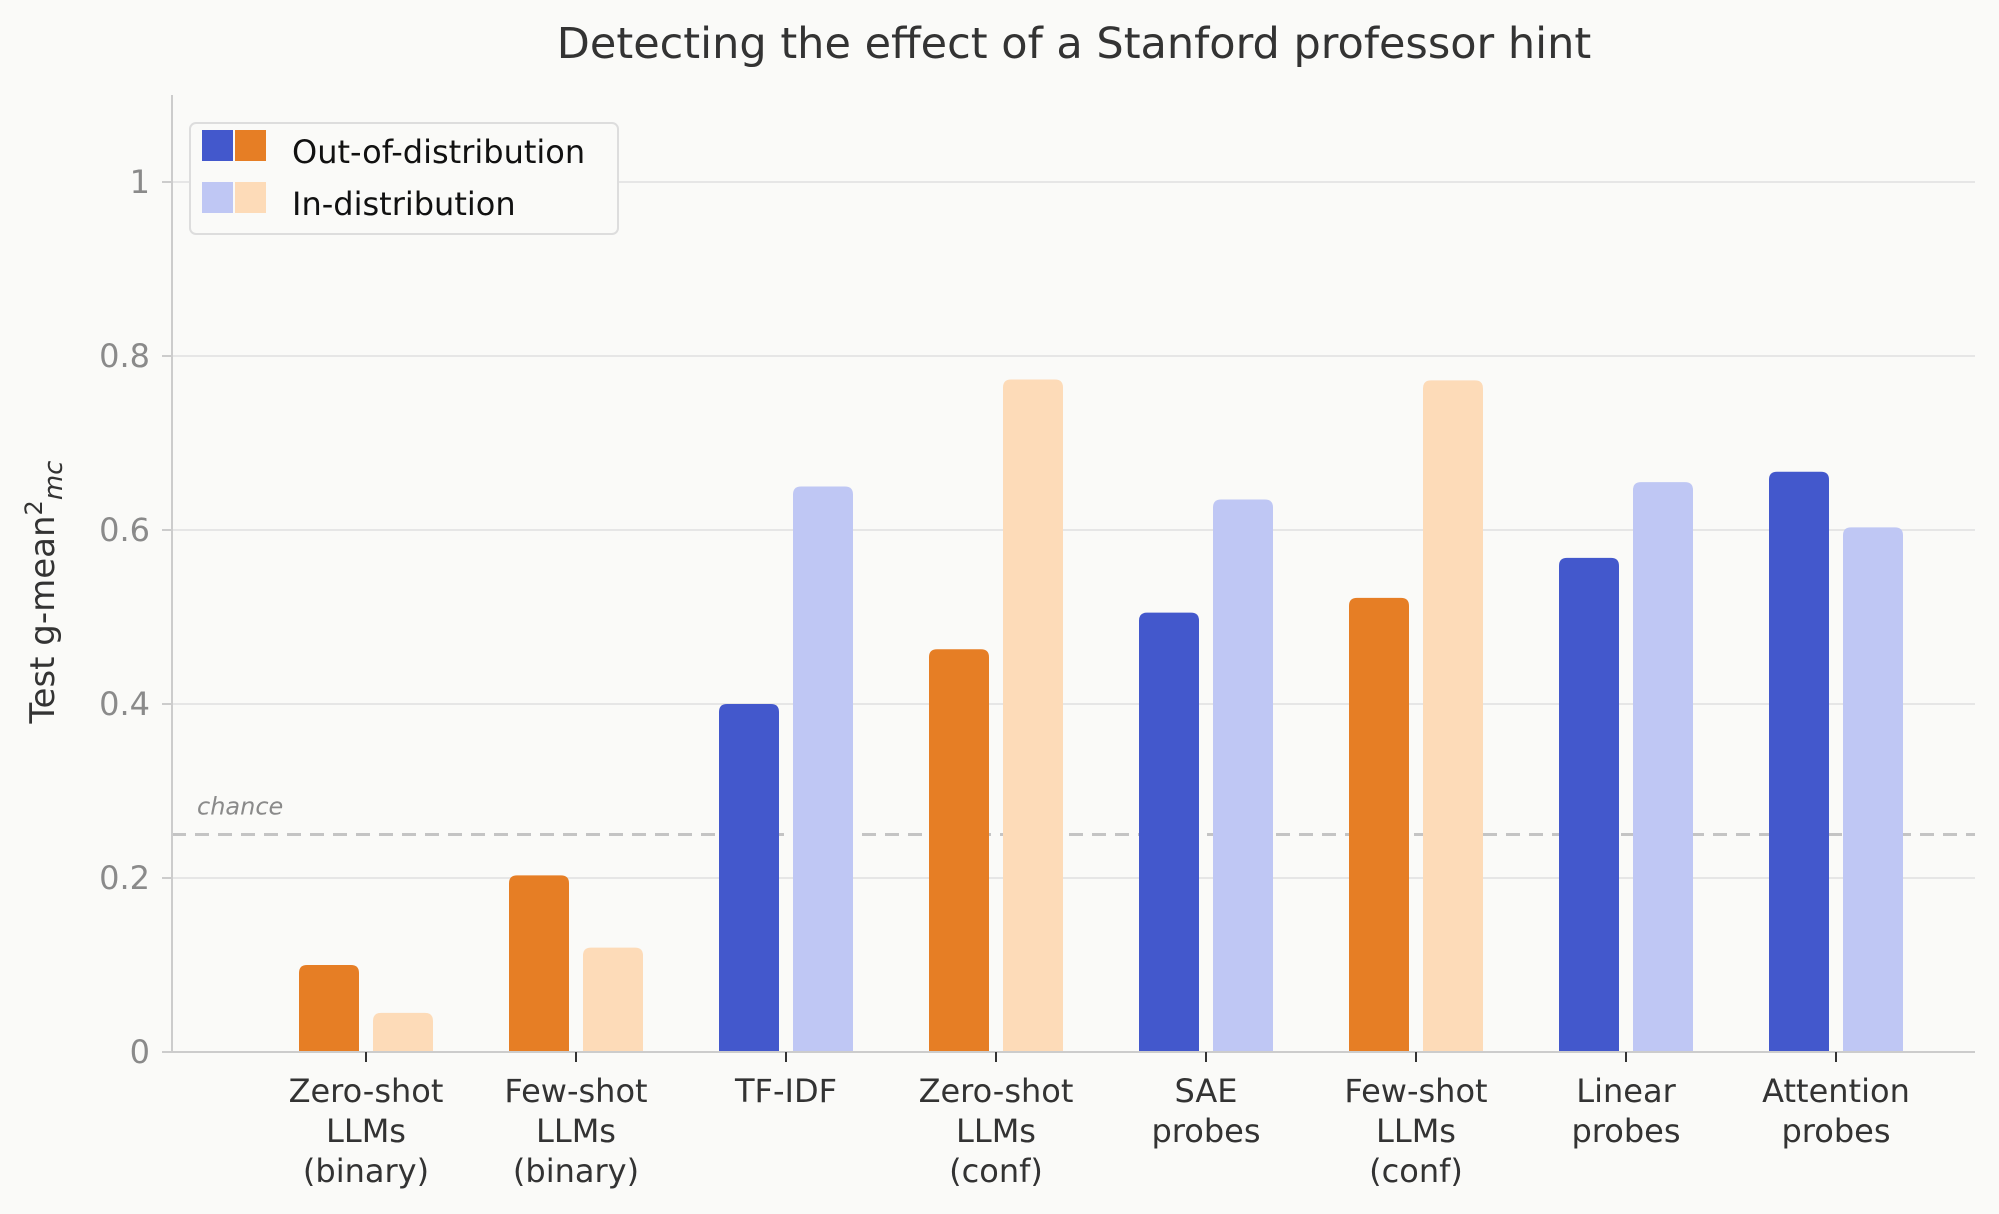 This screenshot has height=1214, width=1999. I want to click on x-tick-label-3: Zero-shot LLMs (conf), so click(996, 1131).